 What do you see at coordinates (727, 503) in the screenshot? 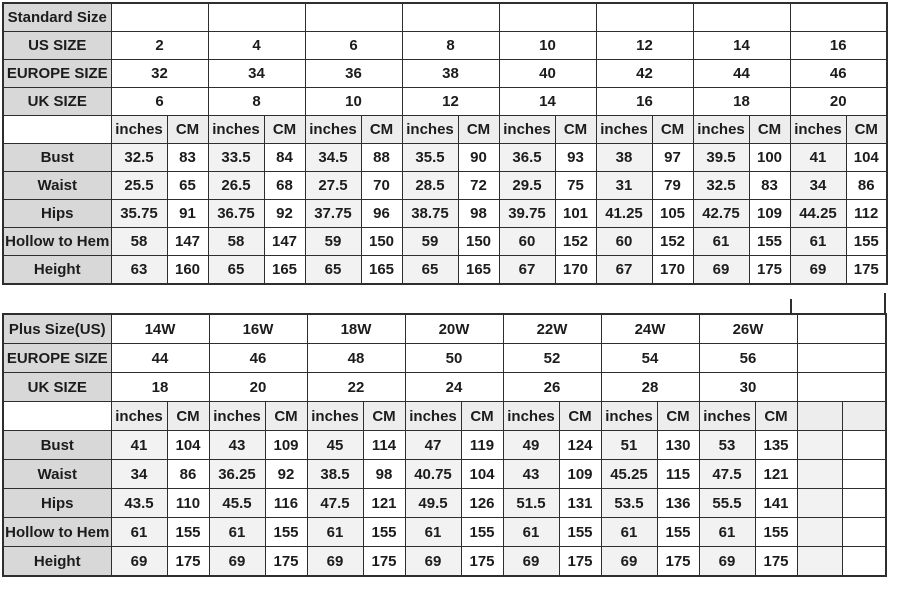
I see `measurement-value-cell: 55.5` at bounding box center [727, 503].